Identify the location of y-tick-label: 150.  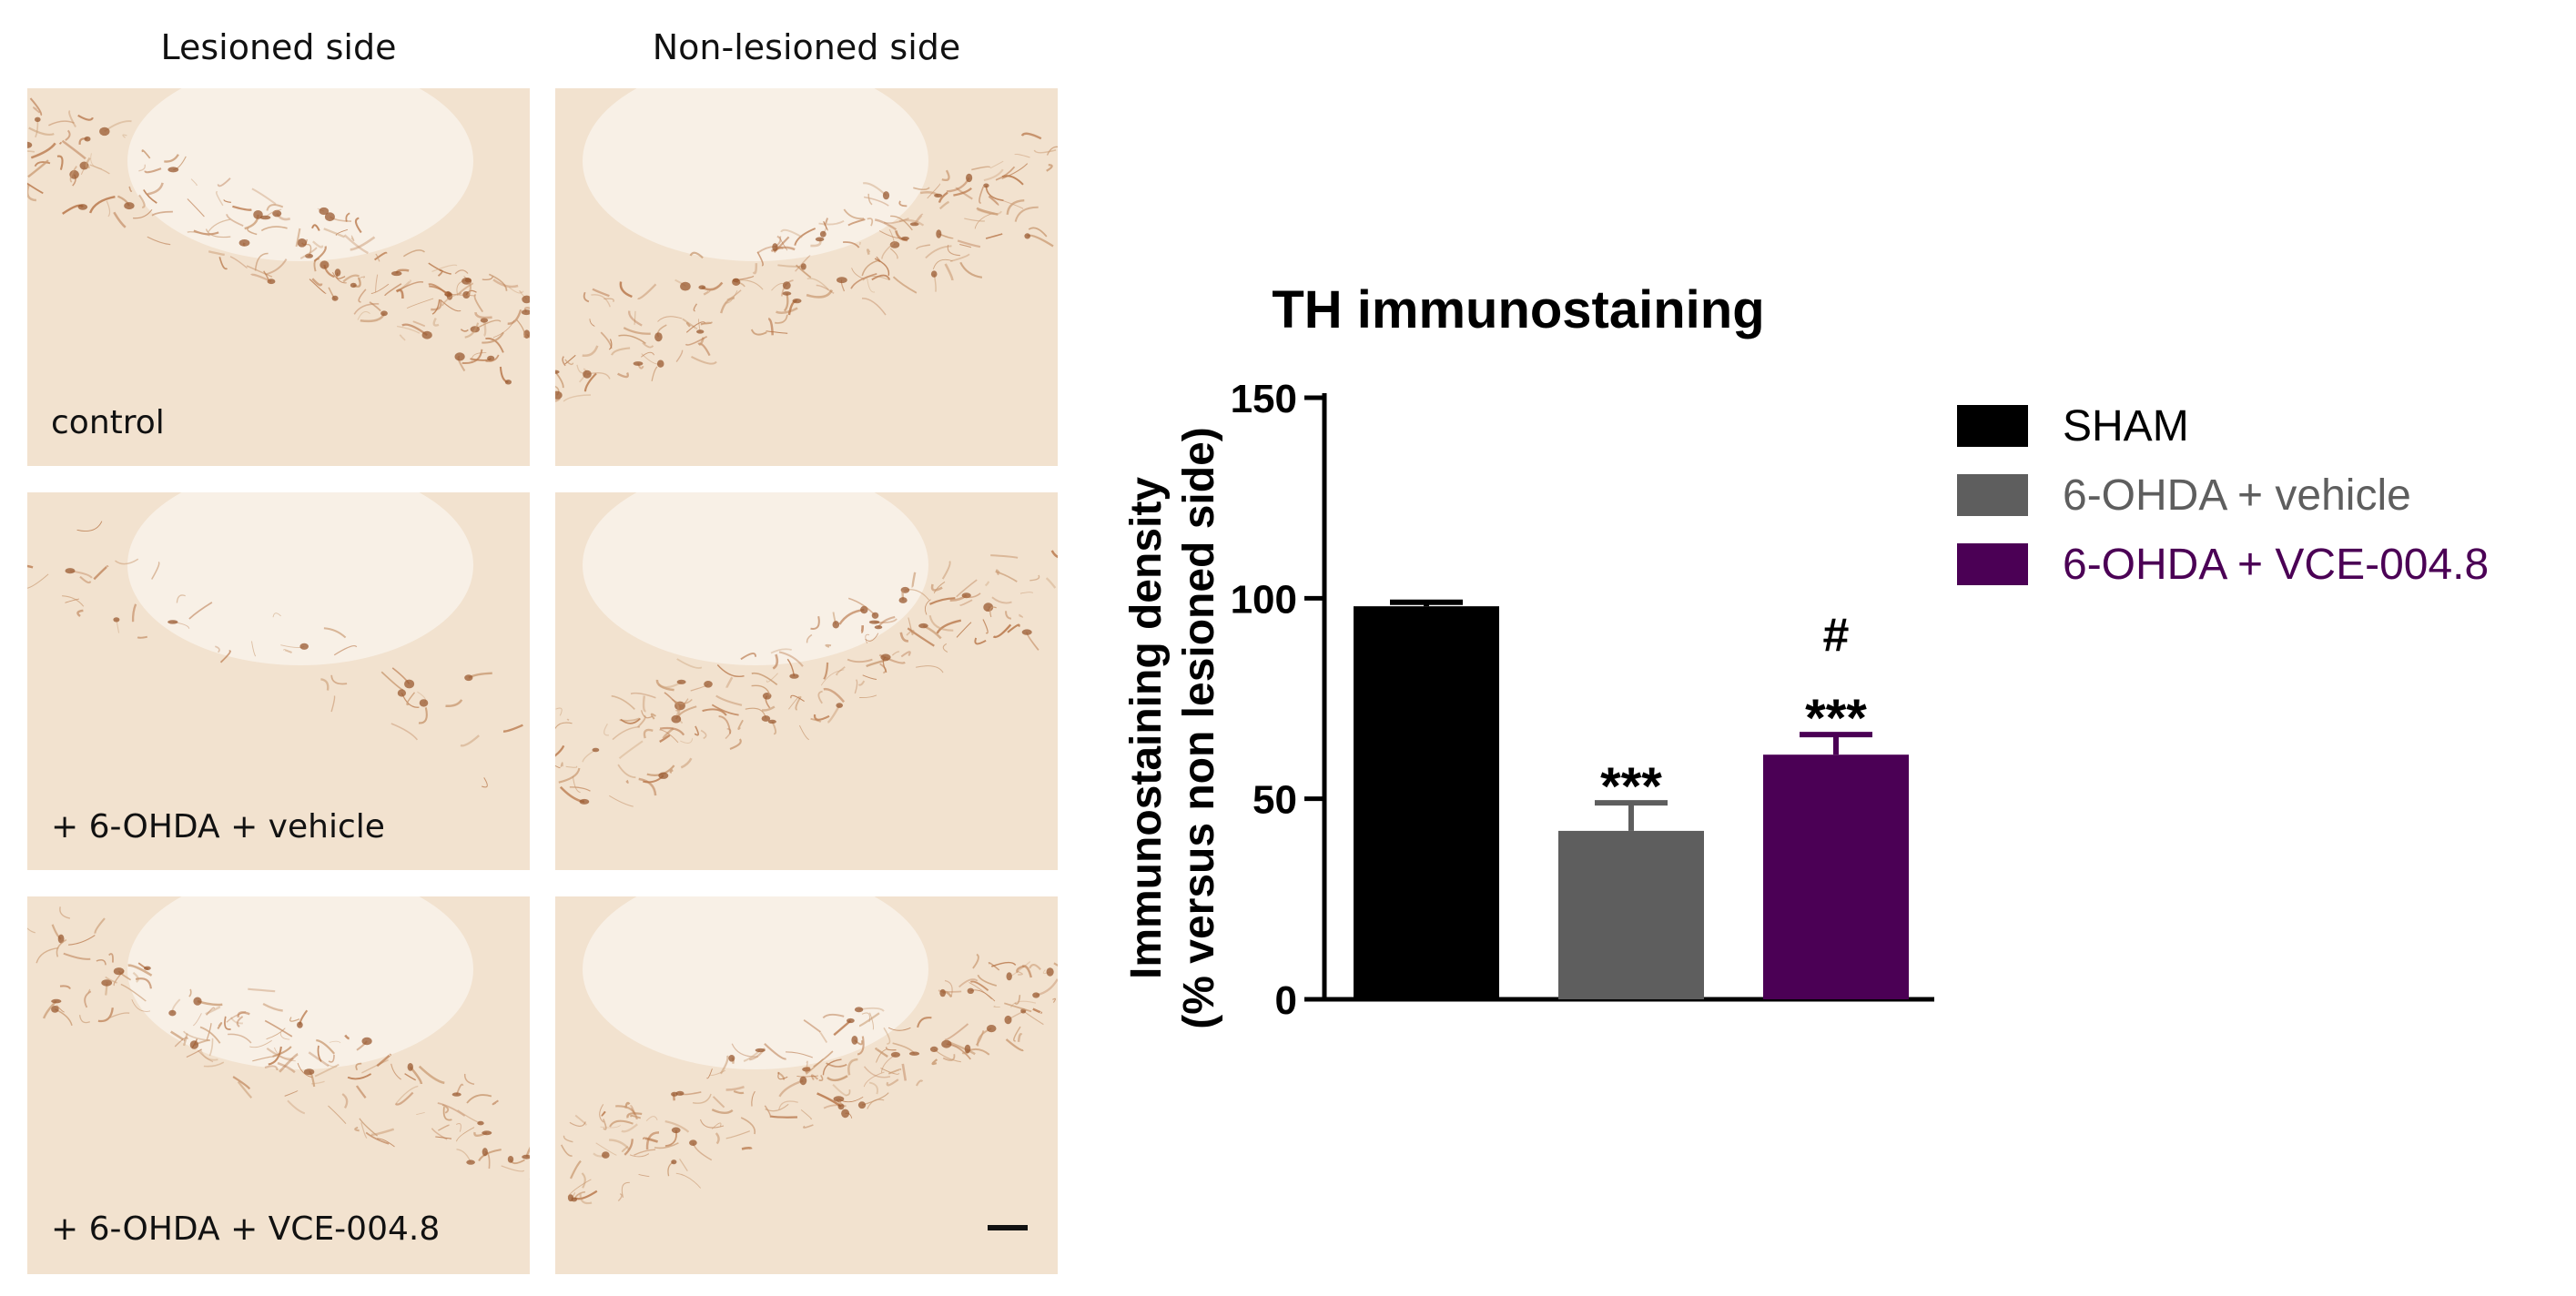
(1264, 399).